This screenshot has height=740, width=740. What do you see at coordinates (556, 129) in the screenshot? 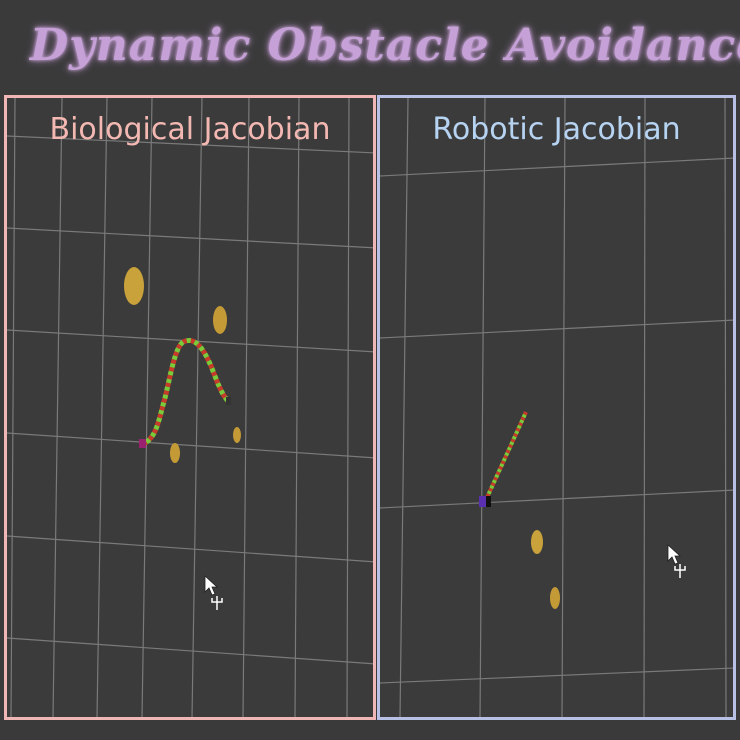
I see `right-panel-title: Robotic Jacobian` at bounding box center [556, 129].